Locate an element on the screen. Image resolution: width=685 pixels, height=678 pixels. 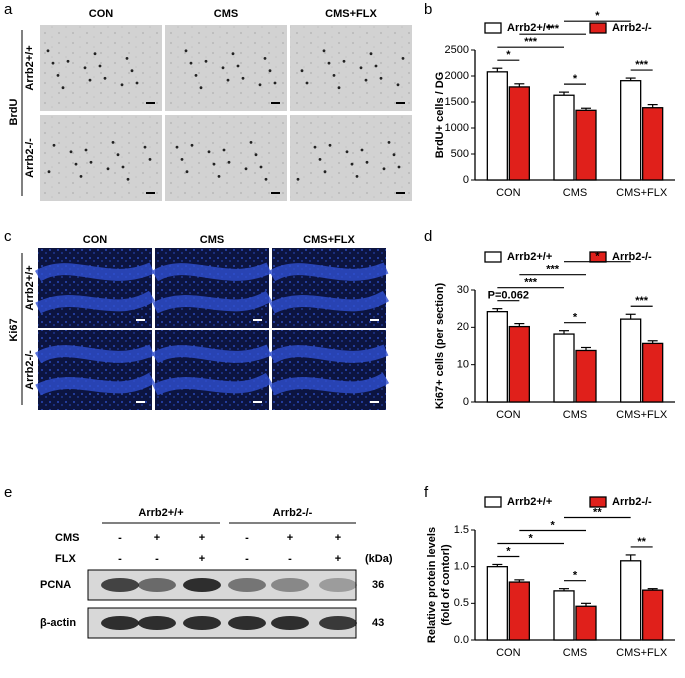
legend-label: Arrb2-/- is located at coordinates (632, 28).